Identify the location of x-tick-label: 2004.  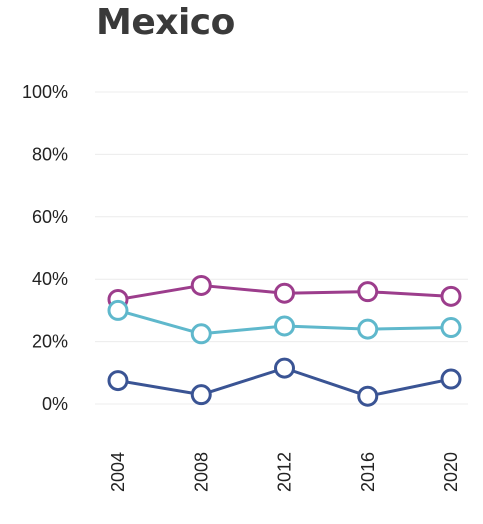
(118, 472).